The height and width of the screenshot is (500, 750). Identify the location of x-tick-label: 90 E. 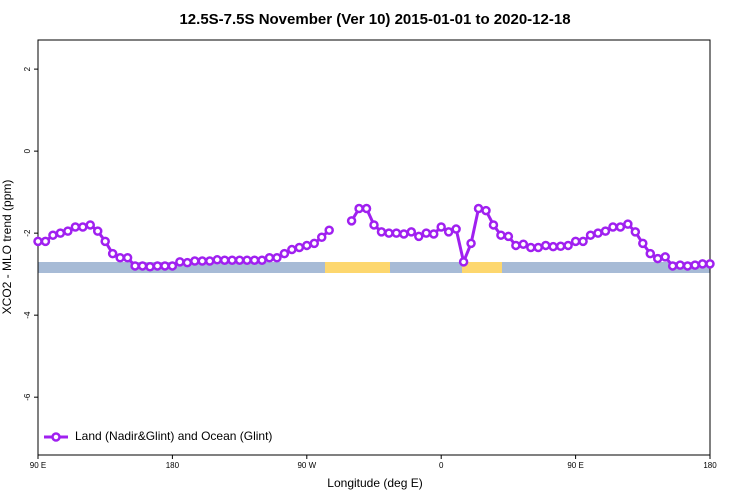
(38, 465).